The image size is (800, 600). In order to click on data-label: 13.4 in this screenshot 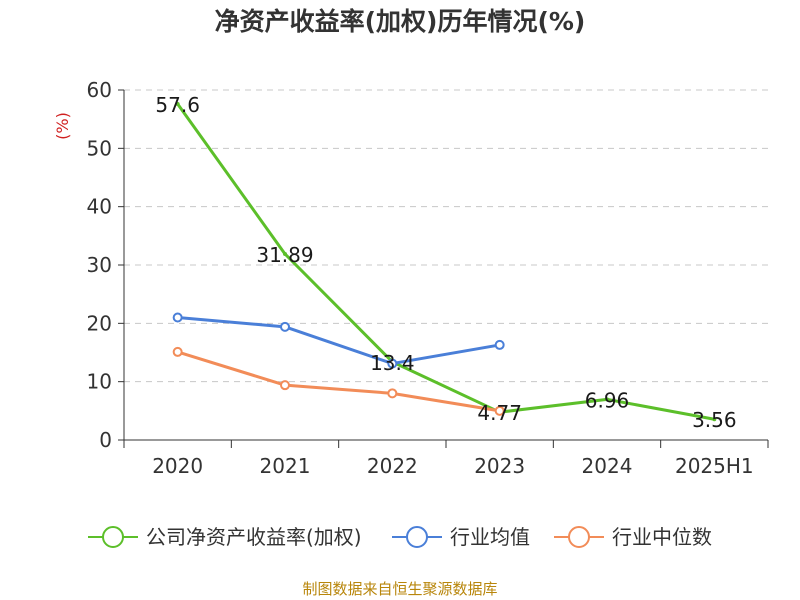, I will do `click(392, 363)`.